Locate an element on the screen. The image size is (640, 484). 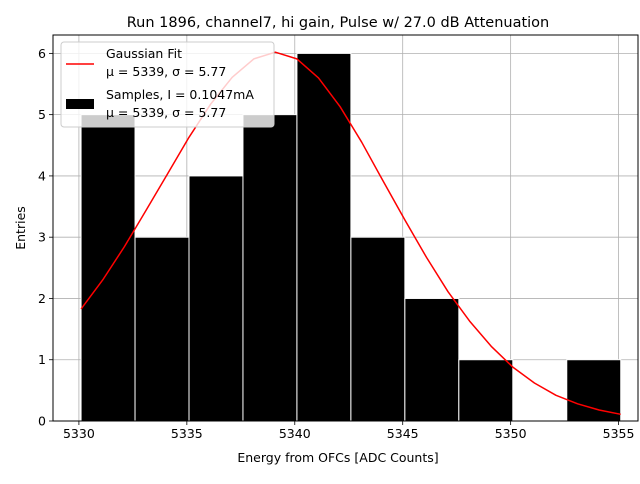
legend-label-fit: Gaussian Fit is located at coordinates (144, 53).